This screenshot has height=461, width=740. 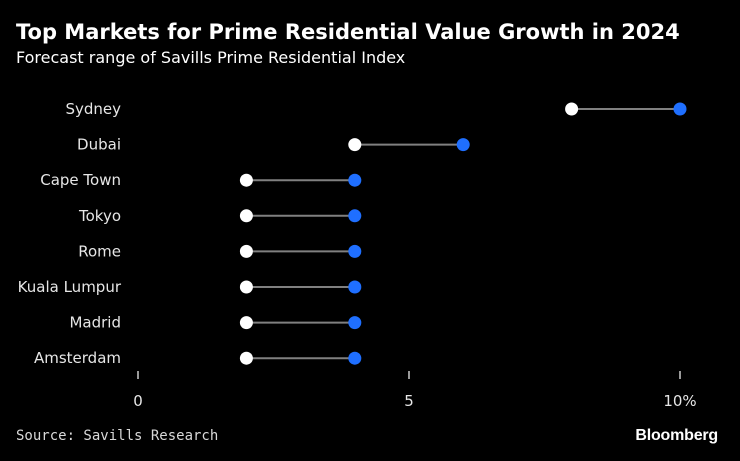 What do you see at coordinates (93, 109) in the screenshot?
I see `category-label-sydney: Sydney` at bounding box center [93, 109].